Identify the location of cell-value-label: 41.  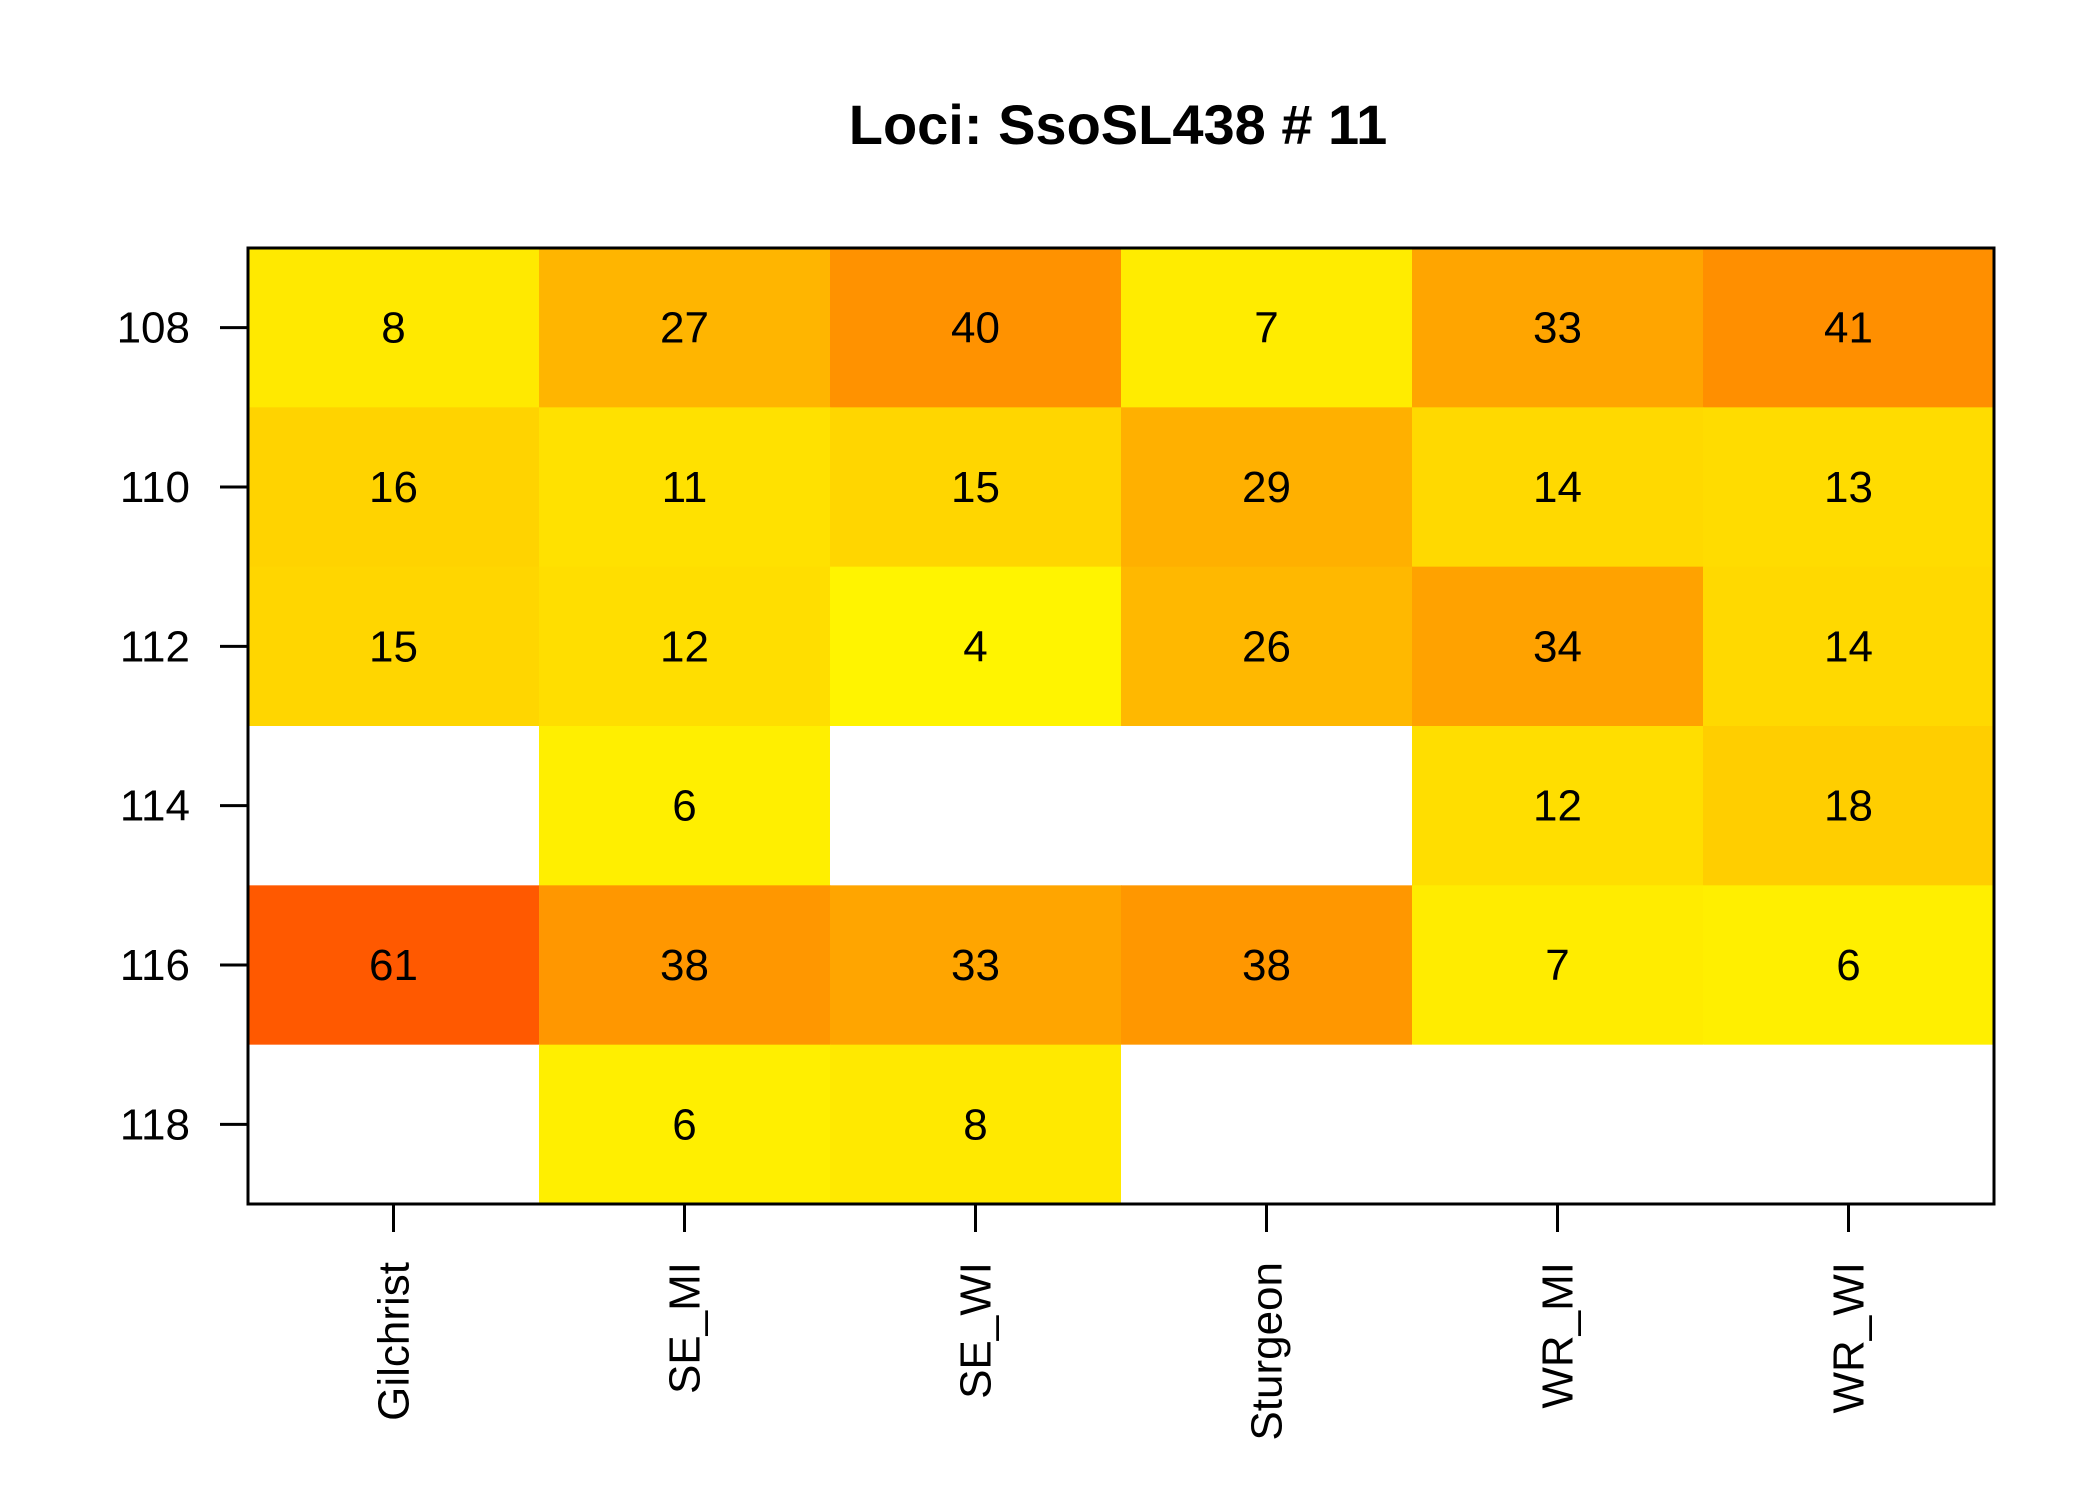
(1848, 328).